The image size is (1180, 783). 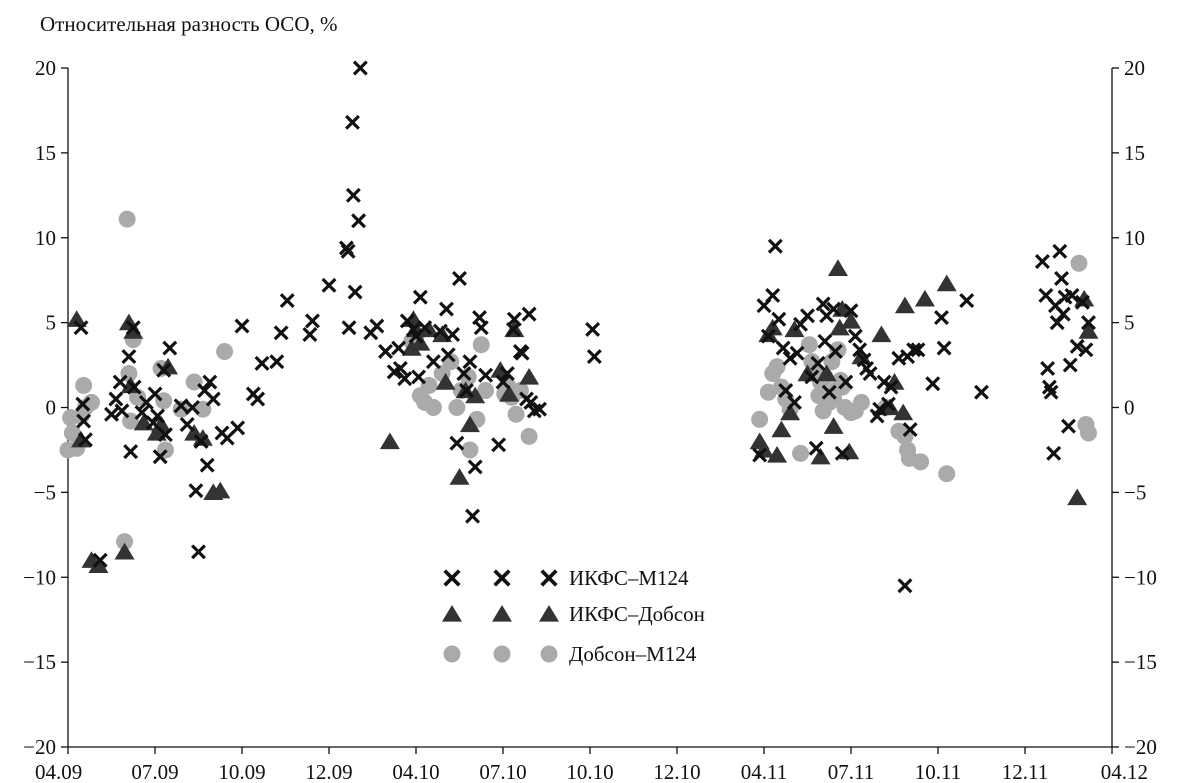 I want to click on y-tick-label-right: 5, so click(x=1129, y=323).